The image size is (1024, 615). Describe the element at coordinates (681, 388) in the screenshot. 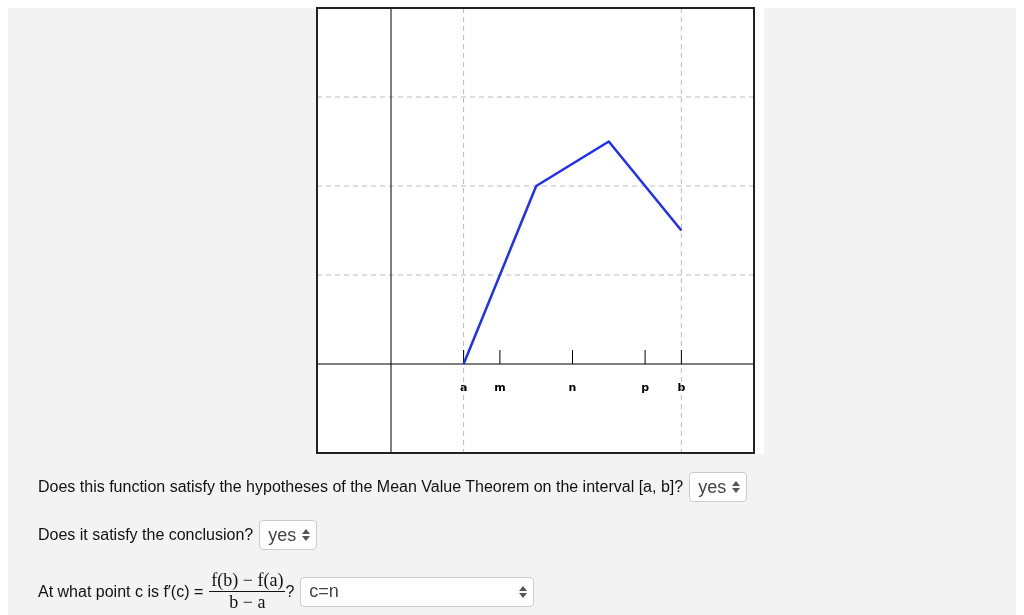

I see `x-tick-label: b` at that location.